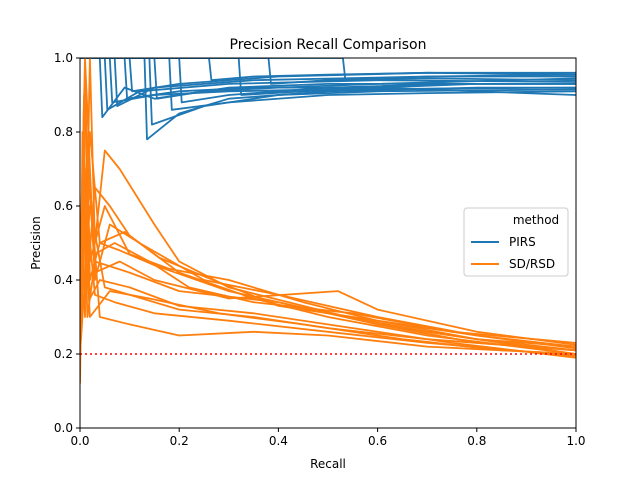  I want to click on x-tick-label: 0.4, so click(278, 441).